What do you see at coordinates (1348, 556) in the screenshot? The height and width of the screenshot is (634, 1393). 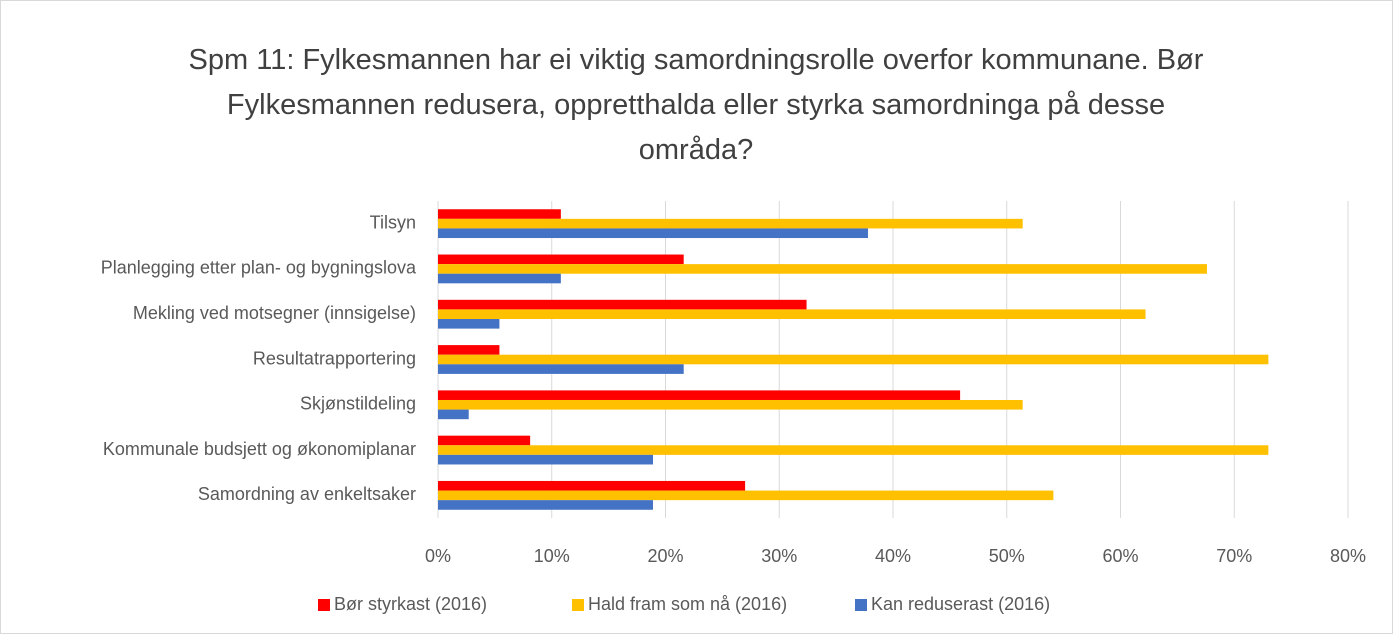 I see `x-tick-label: 80%` at bounding box center [1348, 556].